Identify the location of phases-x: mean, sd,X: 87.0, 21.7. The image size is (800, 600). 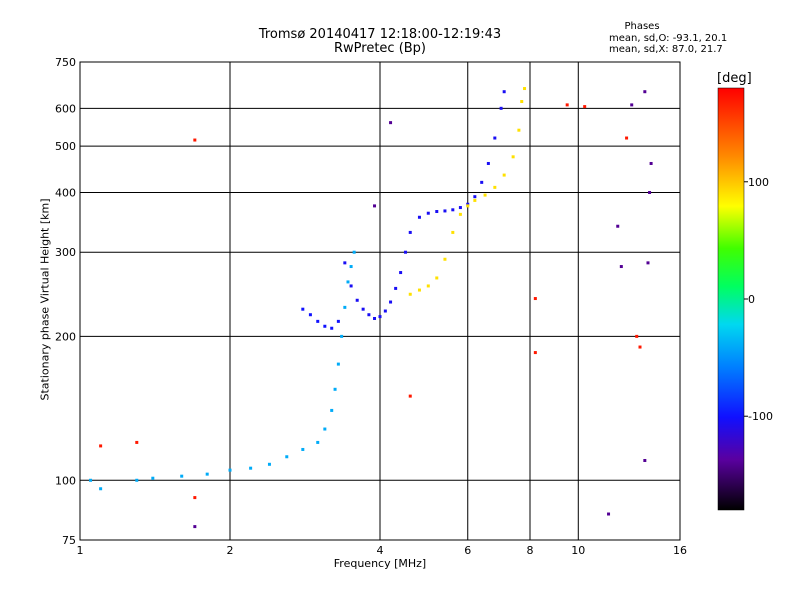
(666, 49).